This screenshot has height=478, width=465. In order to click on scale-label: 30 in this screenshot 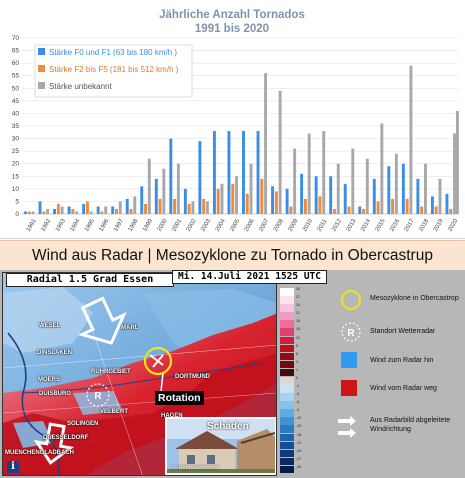, I will do `click(298, 289)`.